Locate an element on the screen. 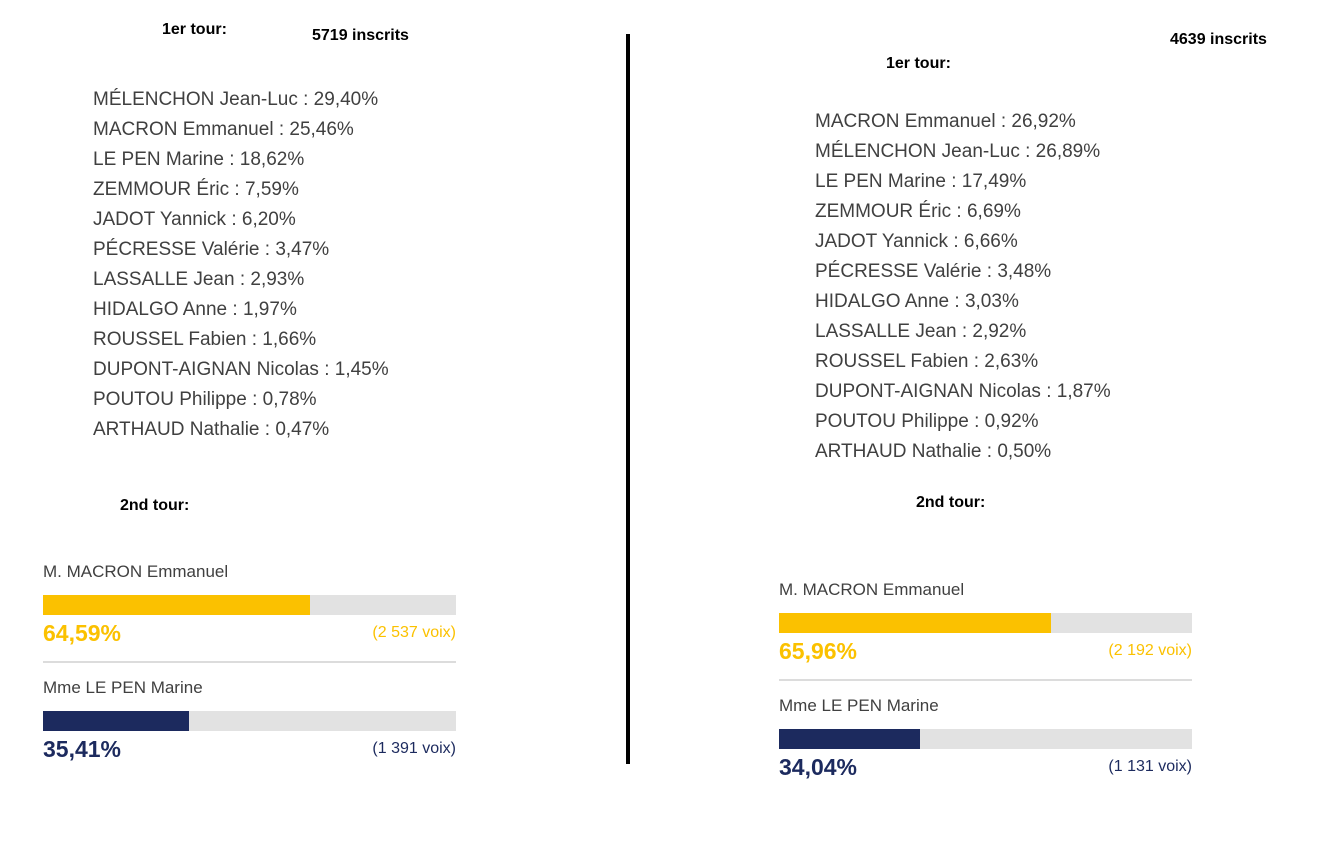  list-item: JADOT Yannick : 6,66% is located at coordinates (916, 241).